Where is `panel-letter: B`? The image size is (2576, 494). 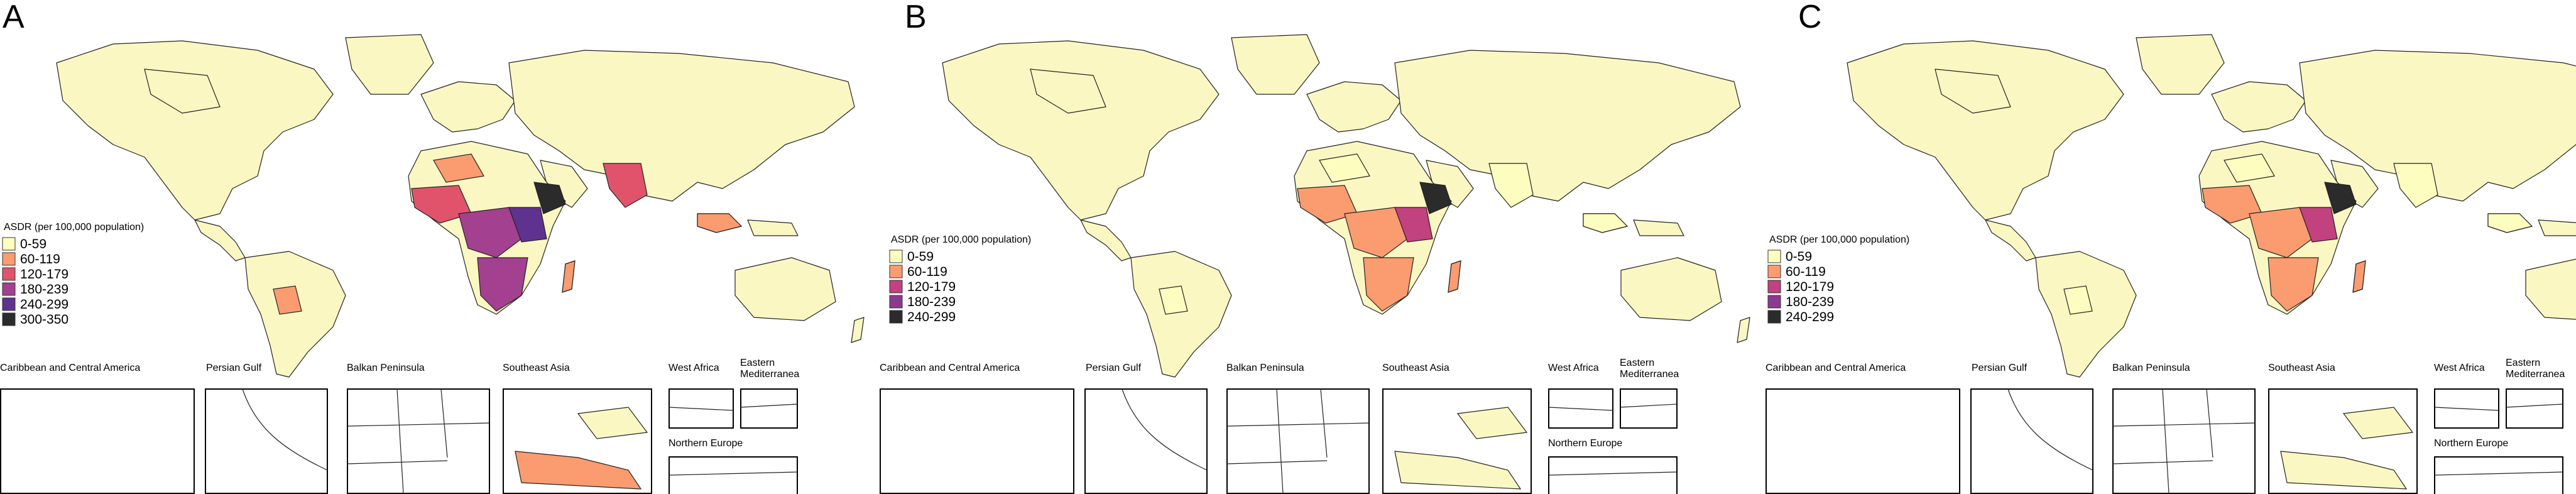 panel-letter: B is located at coordinates (916, 17).